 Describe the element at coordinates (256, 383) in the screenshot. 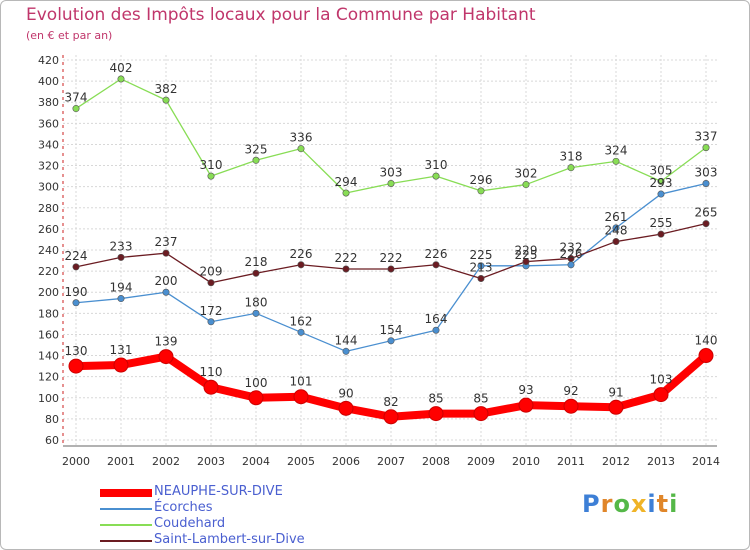

I see `data-label: 100` at that location.